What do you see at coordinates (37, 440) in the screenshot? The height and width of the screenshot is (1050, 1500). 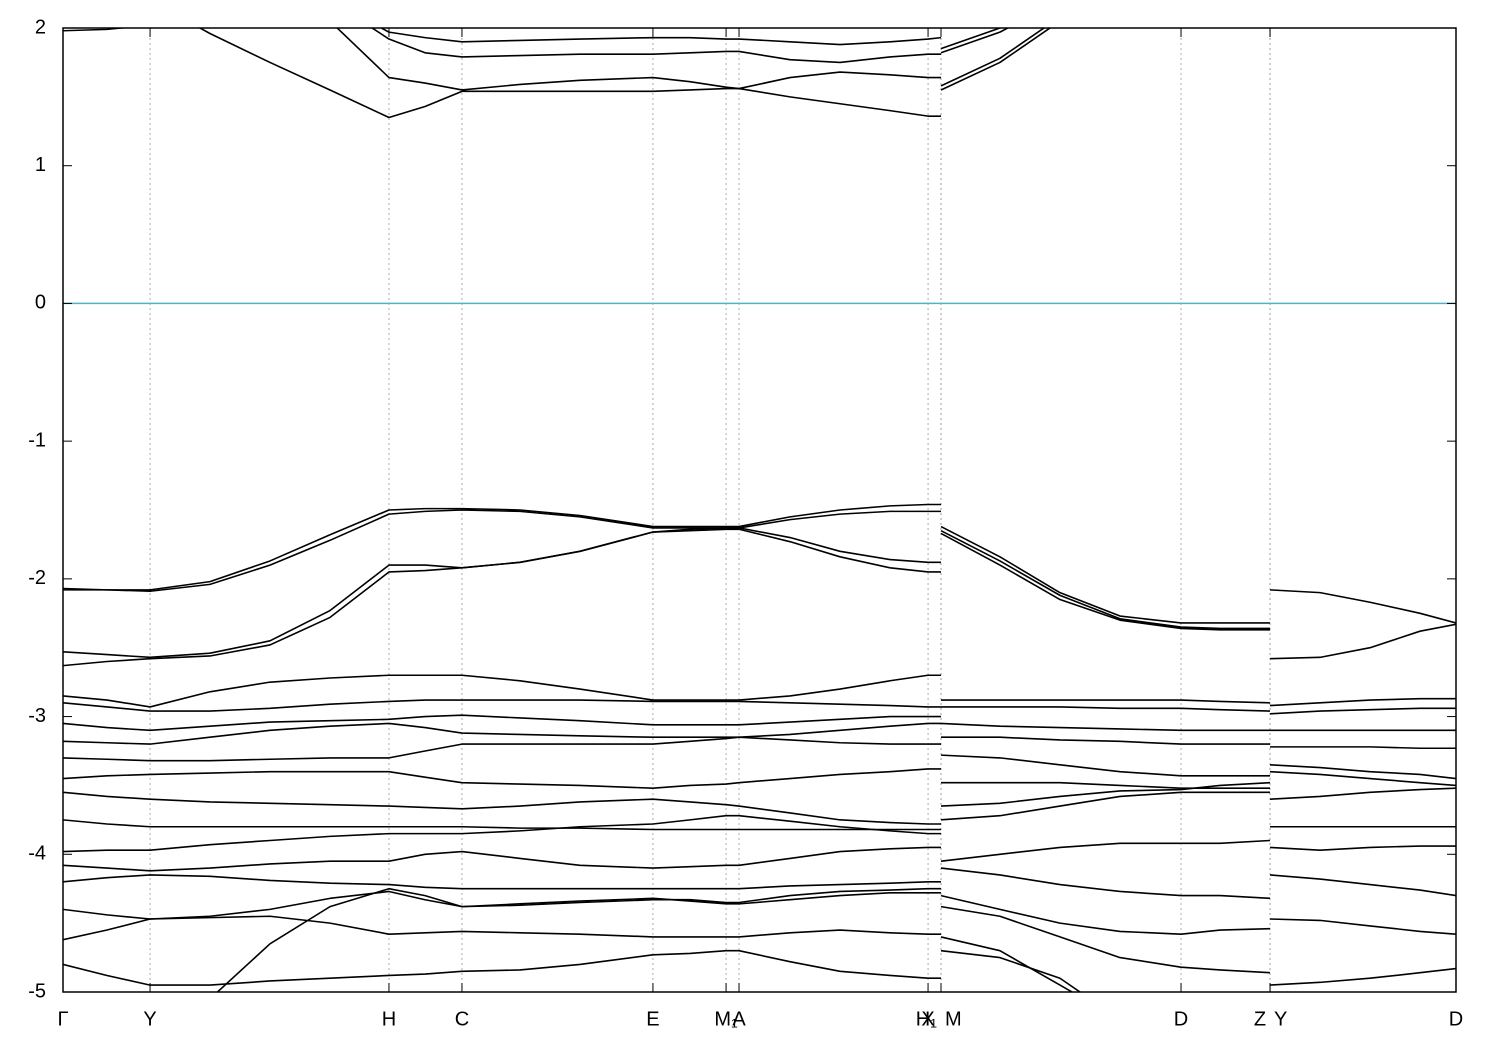 I see `y-tick-label: -1` at bounding box center [37, 440].